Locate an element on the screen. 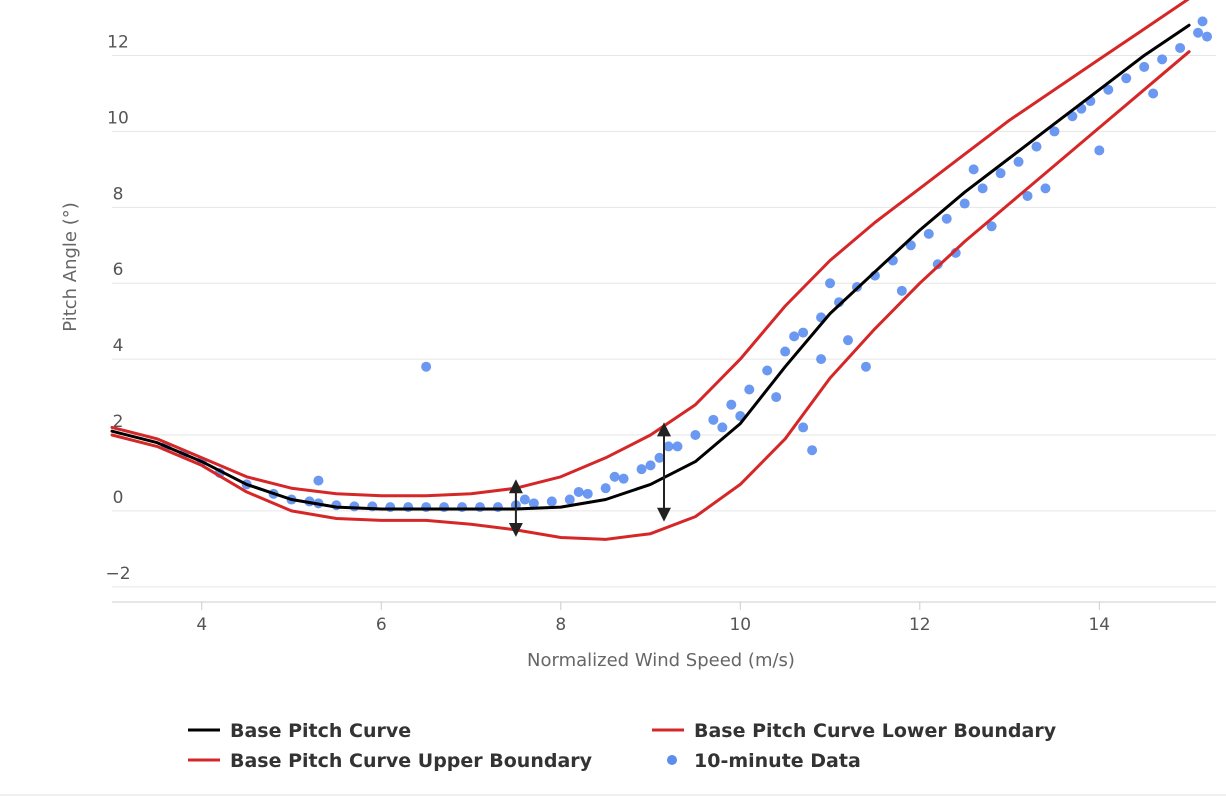 Image resolution: width=1226 pixels, height=798 pixels. y-tick-label: 10 is located at coordinates (118, 118).